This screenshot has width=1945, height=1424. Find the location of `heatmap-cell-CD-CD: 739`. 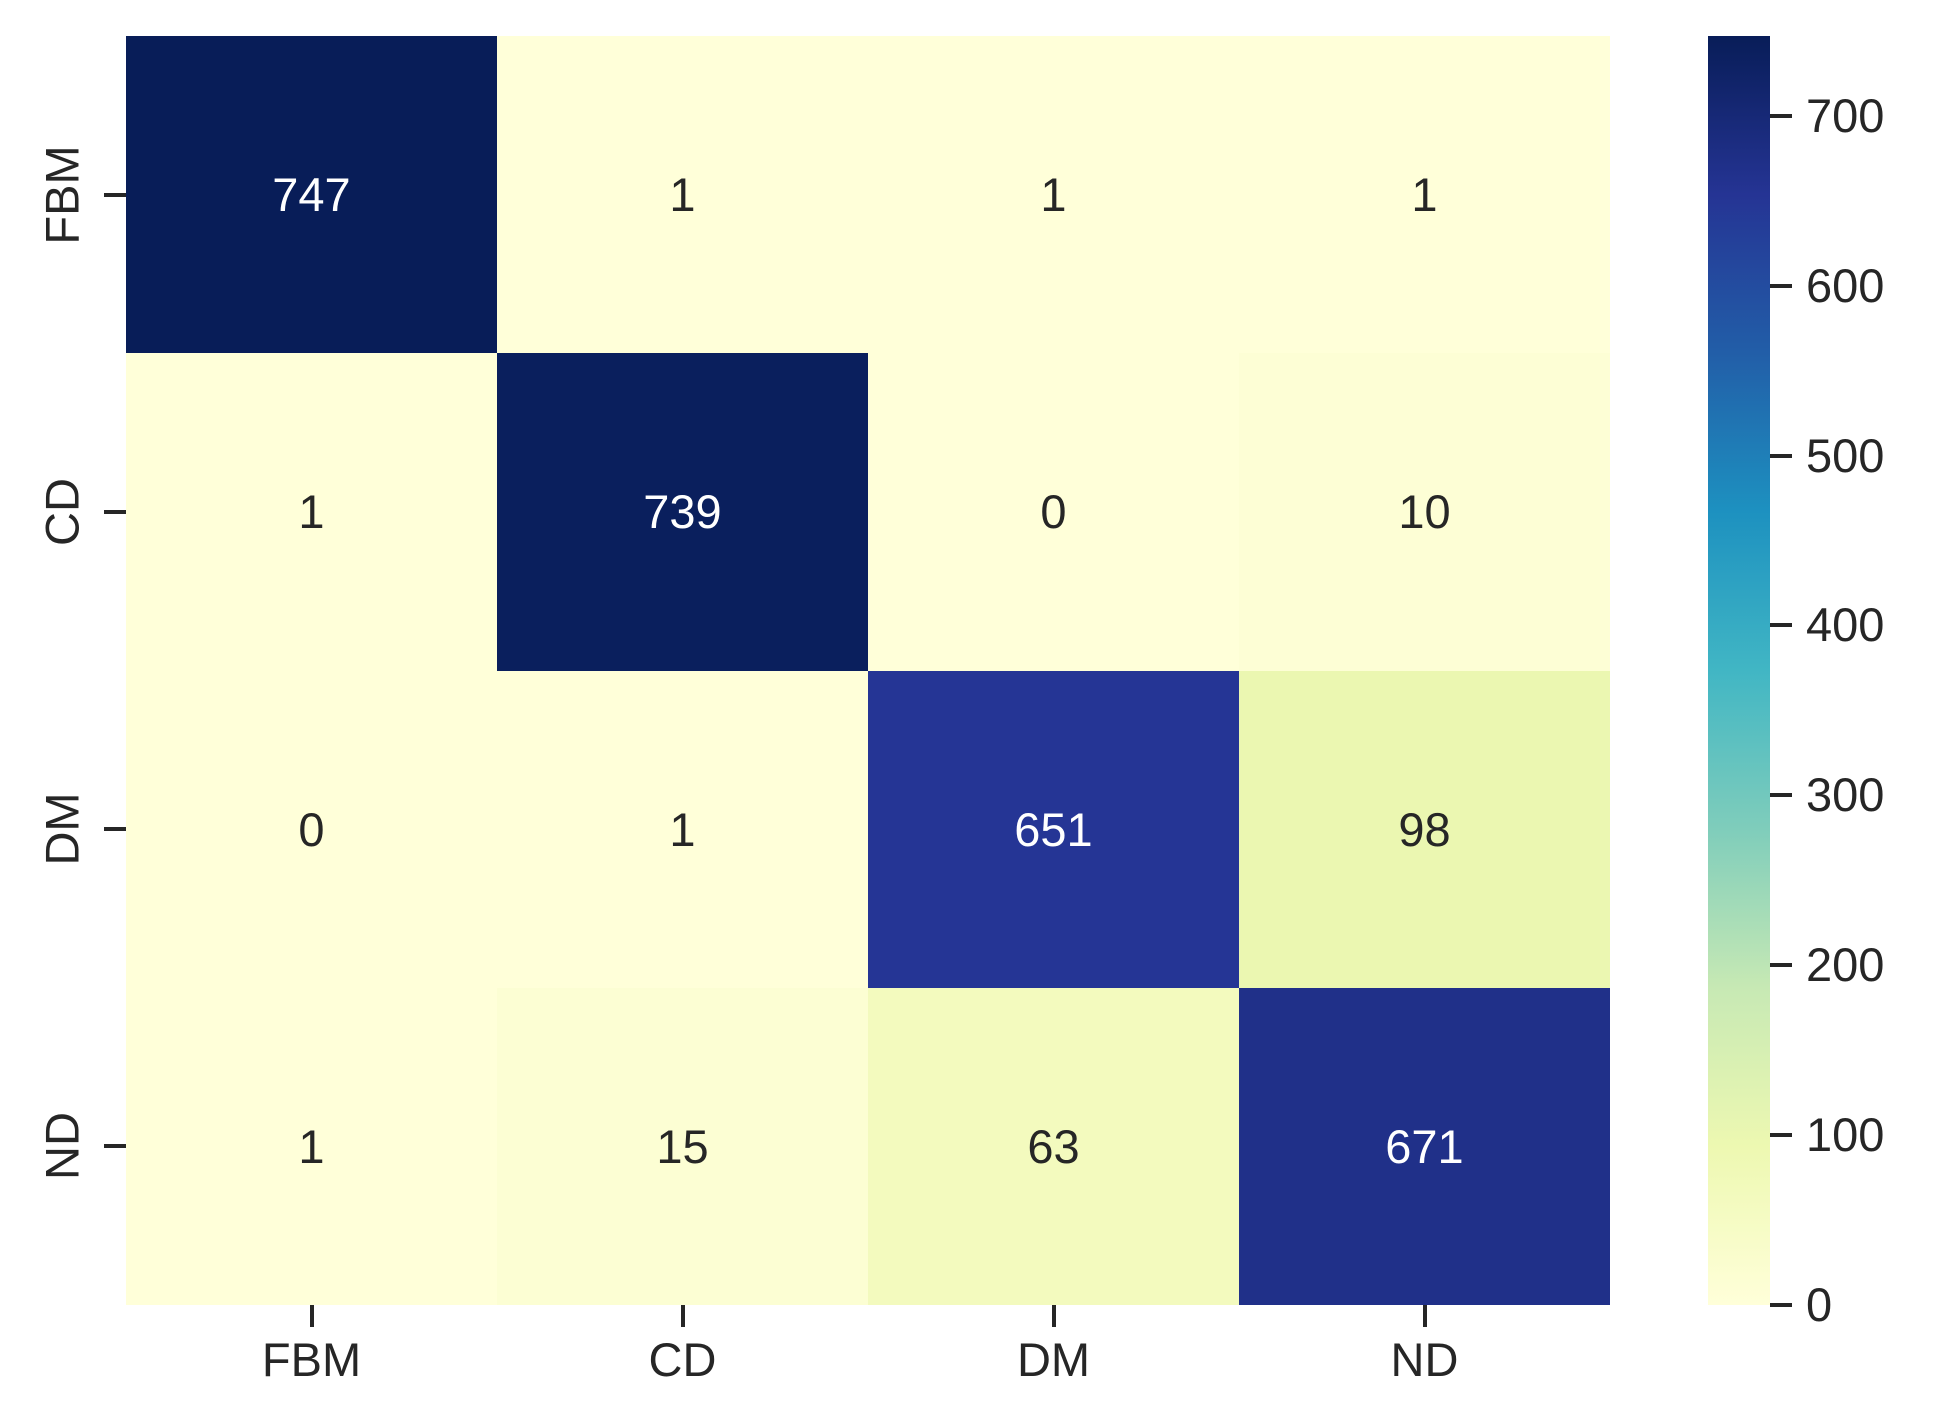

heatmap-cell-CD-CD: 739 is located at coordinates (682, 512).